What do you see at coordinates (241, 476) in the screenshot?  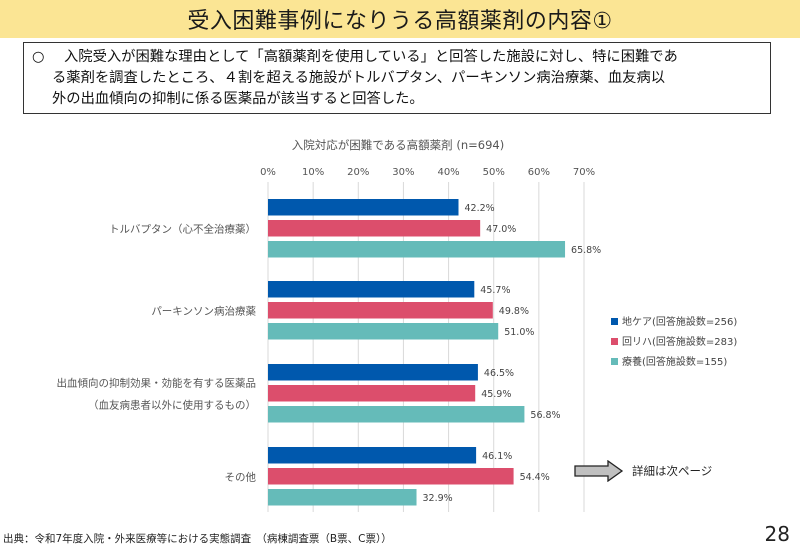 I see `category-label: その他` at bounding box center [241, 476].